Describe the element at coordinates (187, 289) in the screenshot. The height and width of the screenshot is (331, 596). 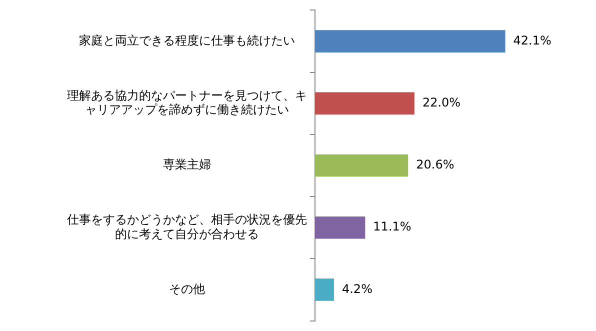
I see `y-tick-label: その他` at that location.